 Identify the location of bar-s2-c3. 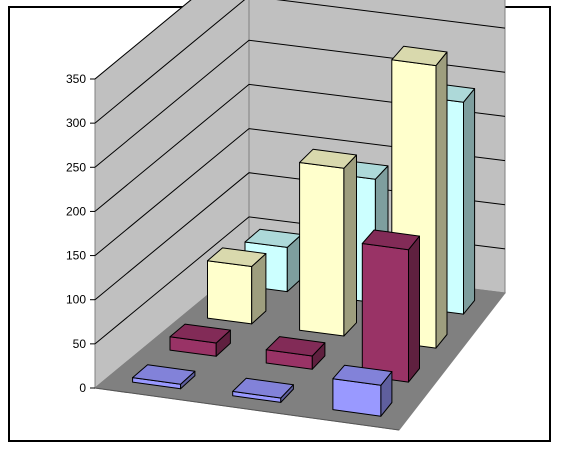
(390, 306).